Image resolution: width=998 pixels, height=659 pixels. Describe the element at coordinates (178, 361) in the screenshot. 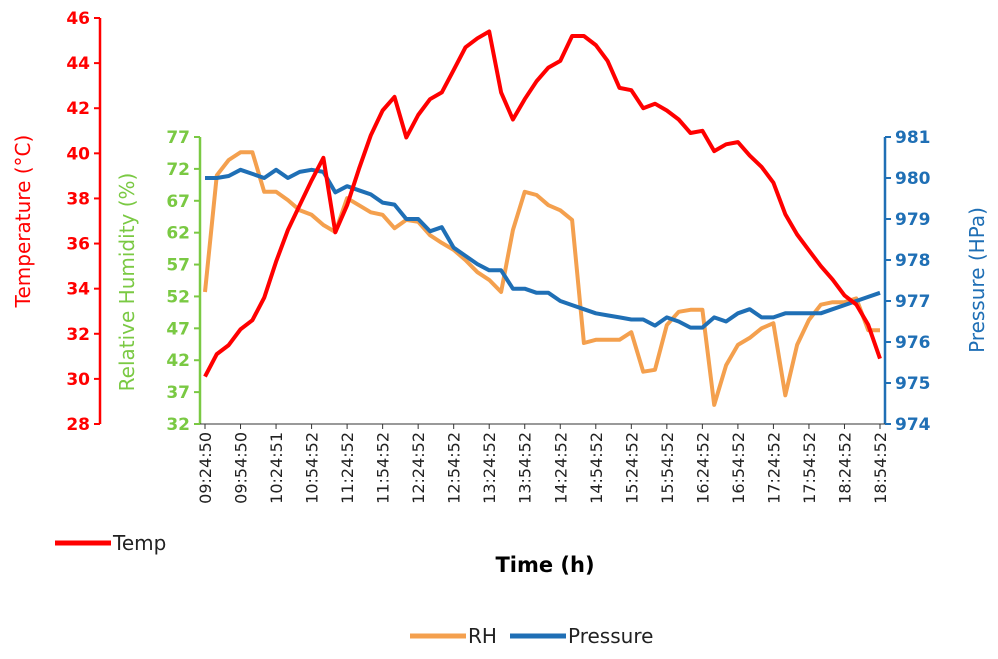

I see `y3-tick-label: 42` at that location.